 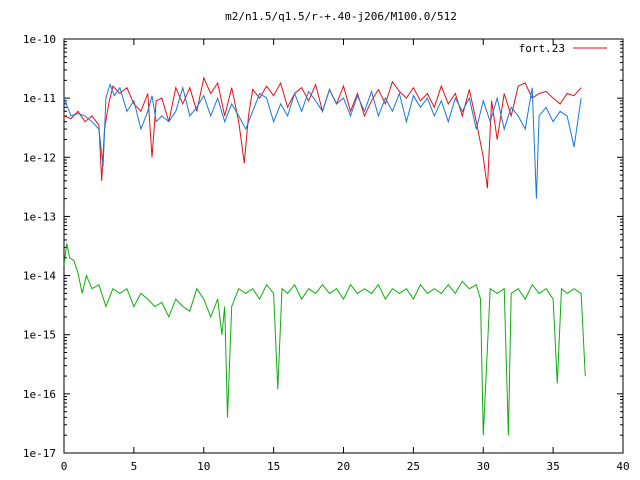 What do you see at coordinates (39, 394) in the screenshot?
I see `y-tick-label: 1e-16` at bounding box center [39, 394].